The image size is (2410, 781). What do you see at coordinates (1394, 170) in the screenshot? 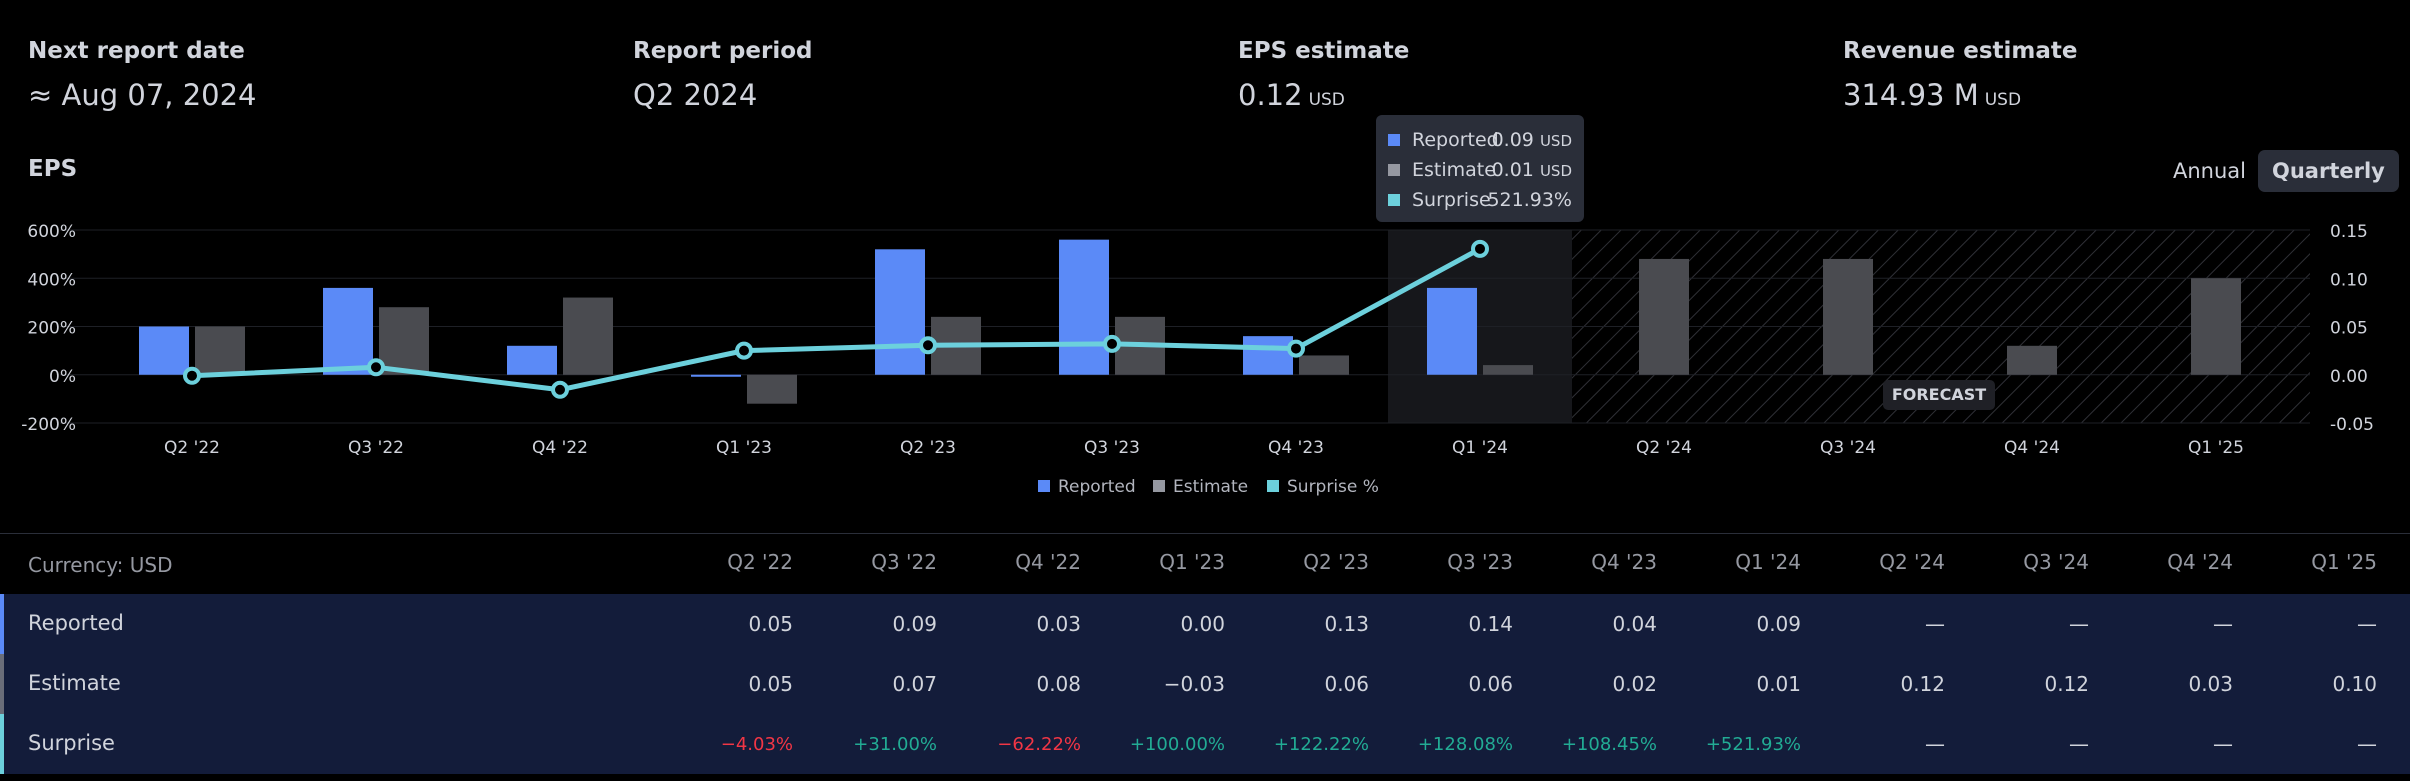
I see `estimate-swatch-icon` at bounding box center [1394, 170].